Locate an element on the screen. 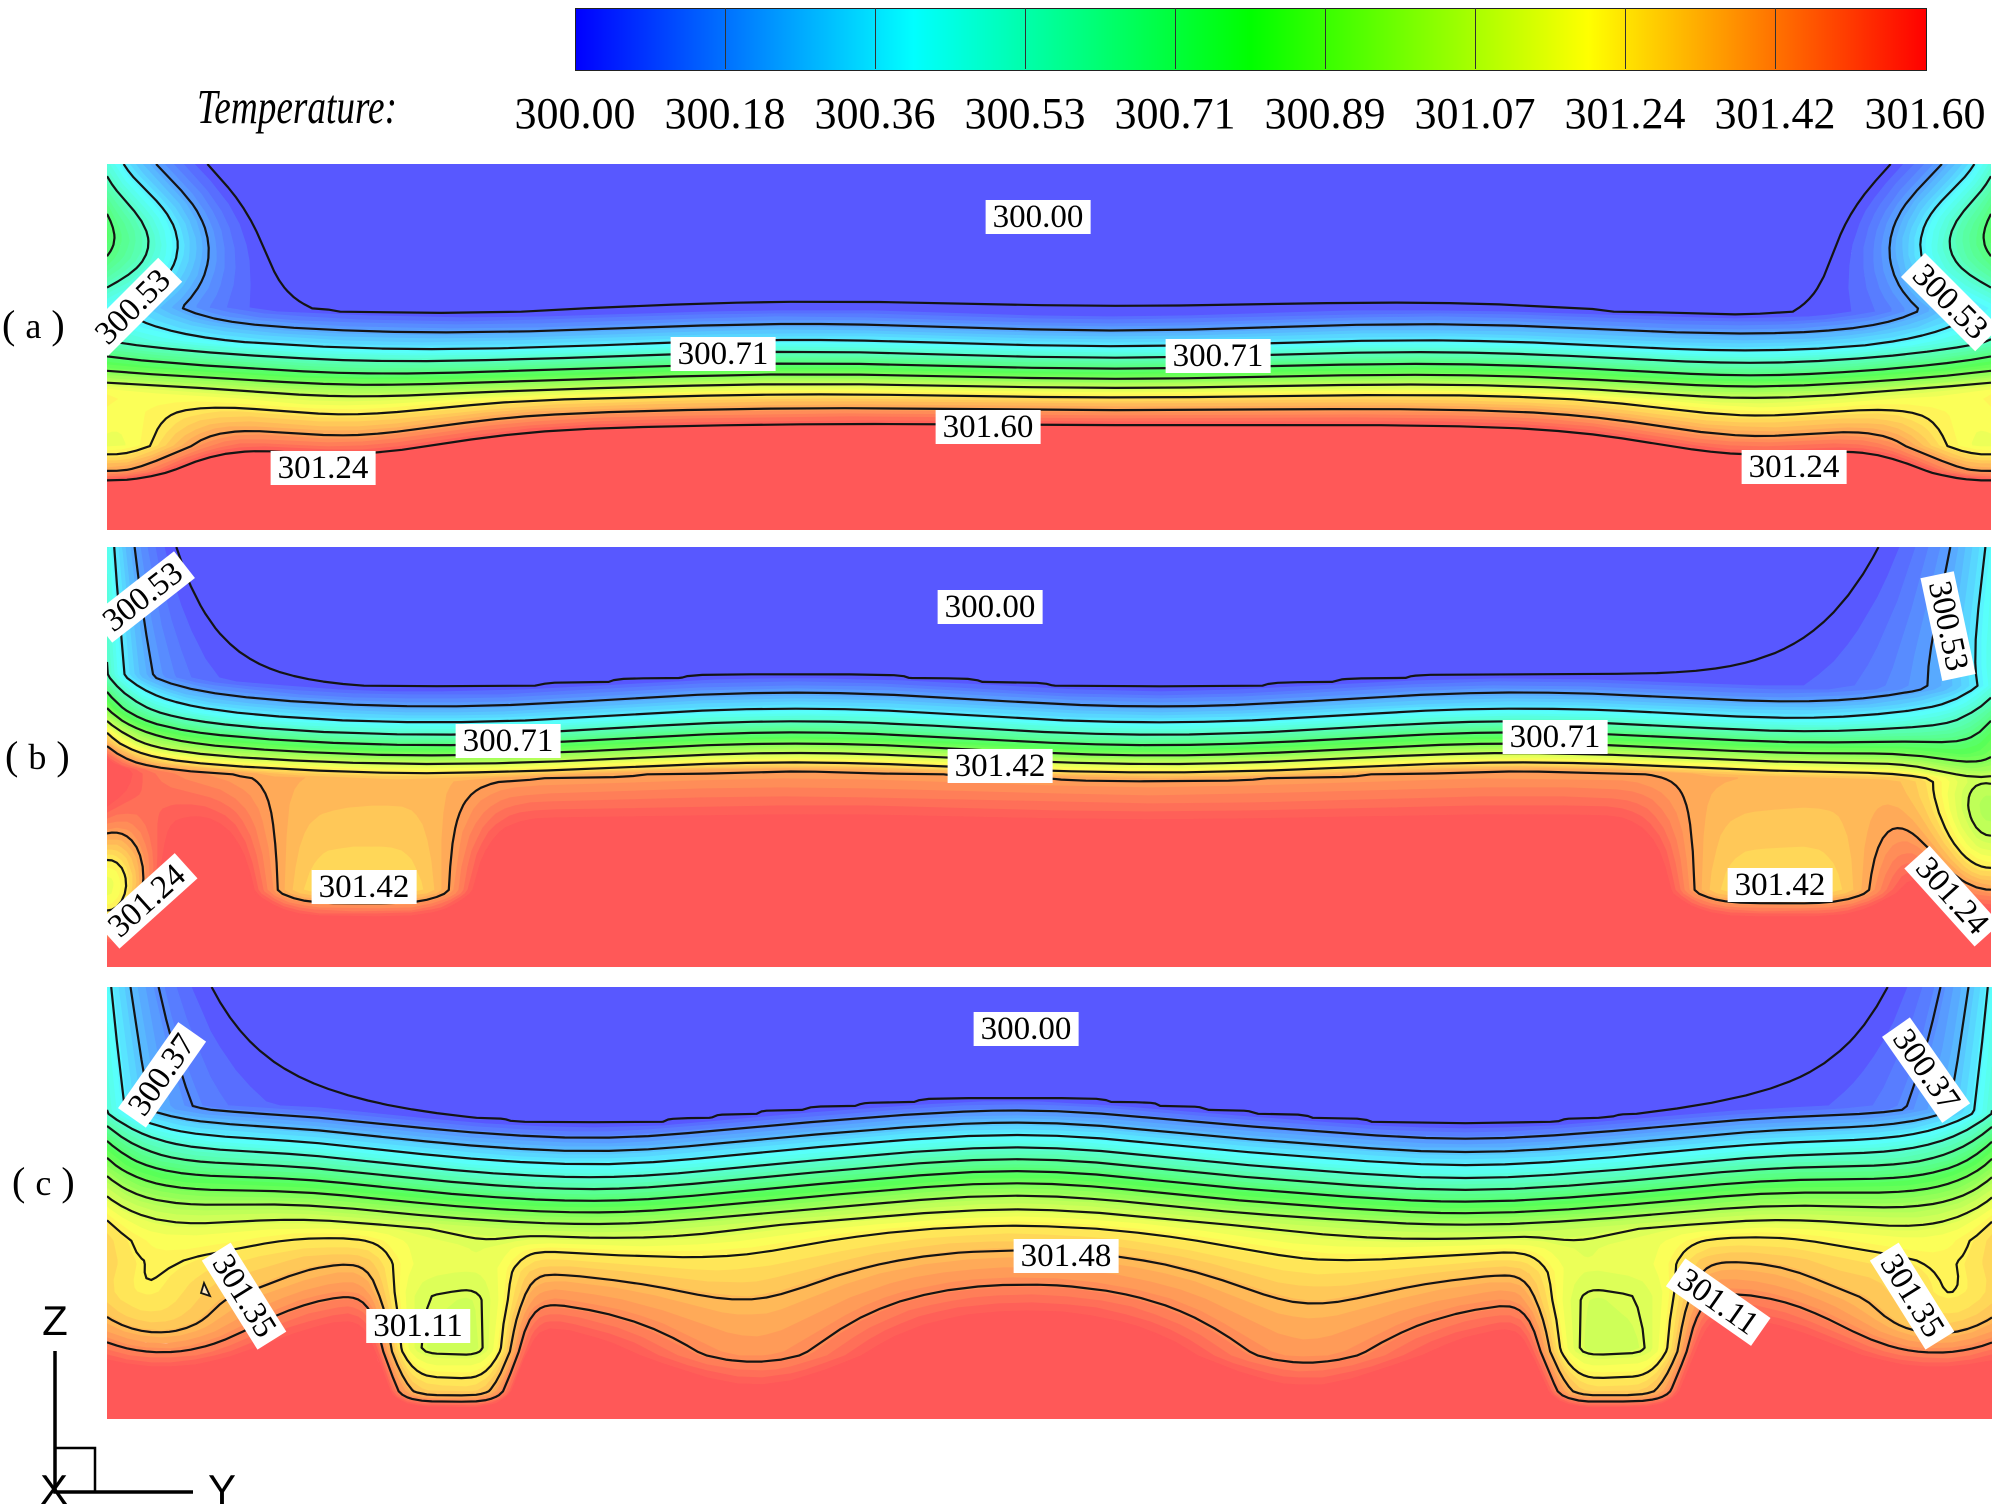 The width and height of the screenshot is (2000, 1504). svg-text: Z is located at coordinates (55, 1320).